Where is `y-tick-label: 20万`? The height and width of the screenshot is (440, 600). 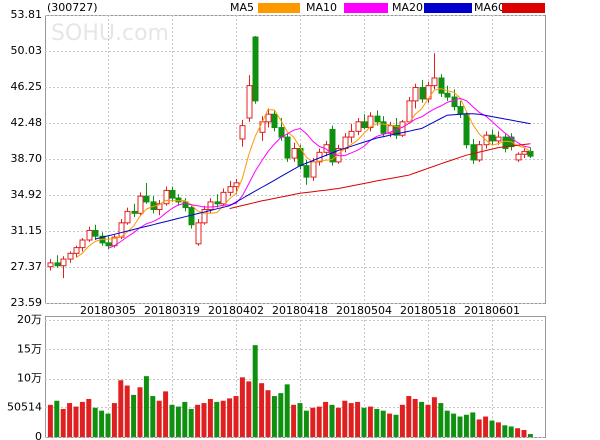
y-tick-label: 20万 is located at coordinates (29, 319).